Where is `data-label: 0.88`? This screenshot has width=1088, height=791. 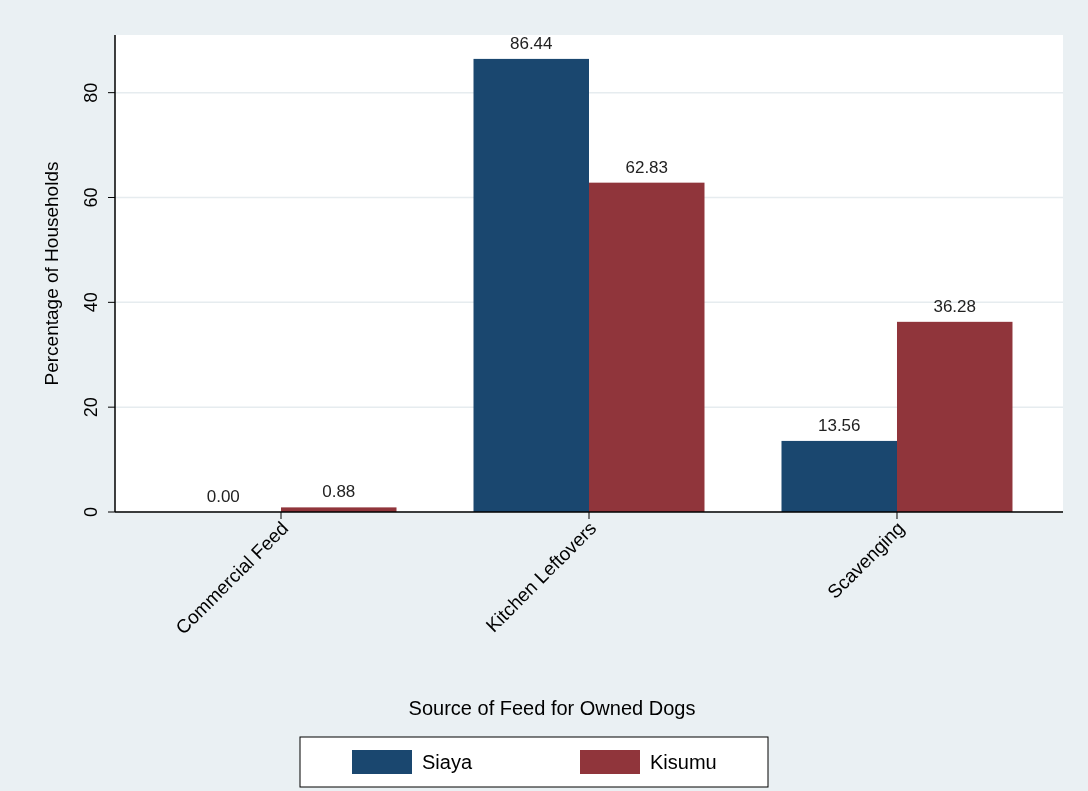
data-label: 0.88 is located at coordinates (339, 492).